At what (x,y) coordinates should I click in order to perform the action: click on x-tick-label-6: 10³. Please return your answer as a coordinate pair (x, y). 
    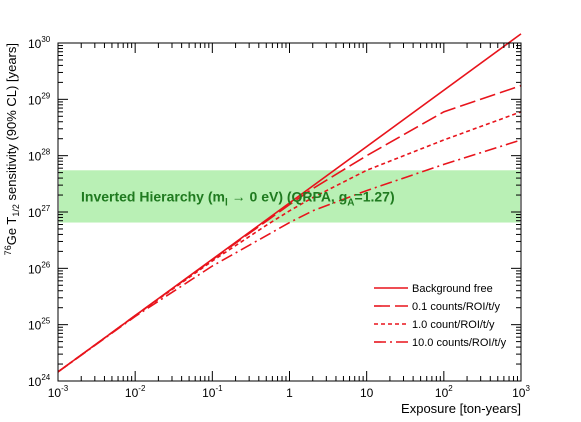
    Looking at the image, I should click on (521, 392).